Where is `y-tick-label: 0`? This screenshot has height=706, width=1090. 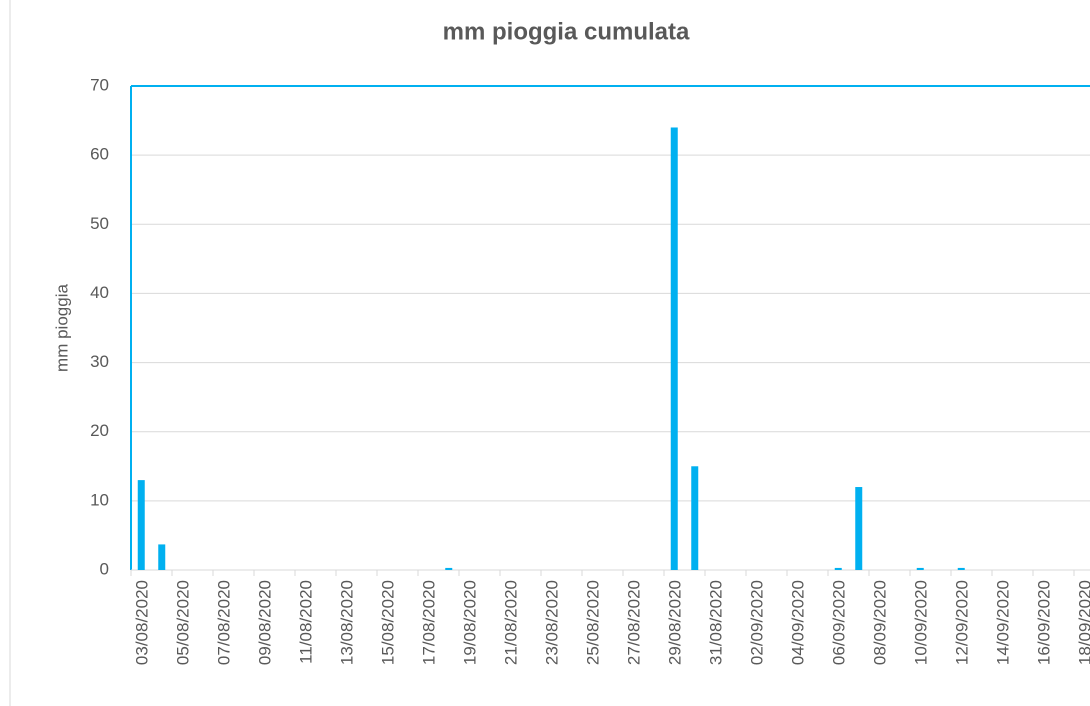
y-tick-label: 0 is located at coordinates (104, 568).